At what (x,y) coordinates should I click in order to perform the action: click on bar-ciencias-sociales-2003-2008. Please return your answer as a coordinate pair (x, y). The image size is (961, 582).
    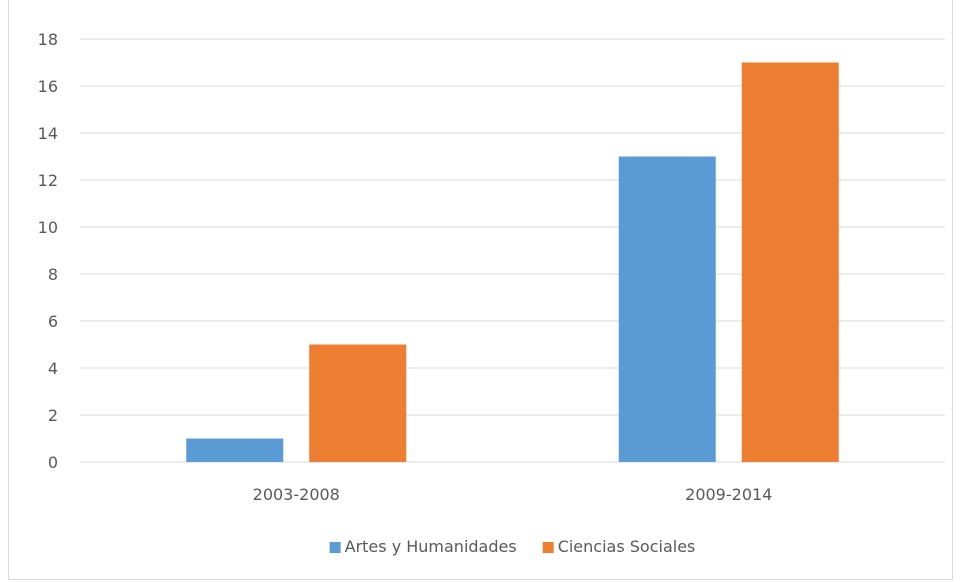
    Looking at the image, I should click on (358, 403).